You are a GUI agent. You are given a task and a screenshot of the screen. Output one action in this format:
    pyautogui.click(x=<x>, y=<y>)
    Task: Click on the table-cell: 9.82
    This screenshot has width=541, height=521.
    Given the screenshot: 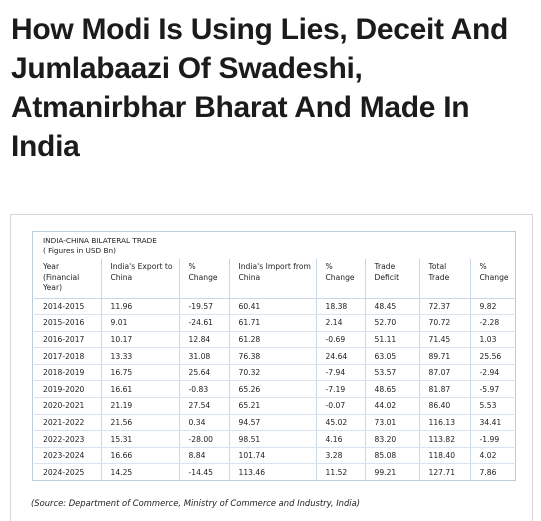 What is the action you would take?
    pyautogui.click(x=492, y=307)
    